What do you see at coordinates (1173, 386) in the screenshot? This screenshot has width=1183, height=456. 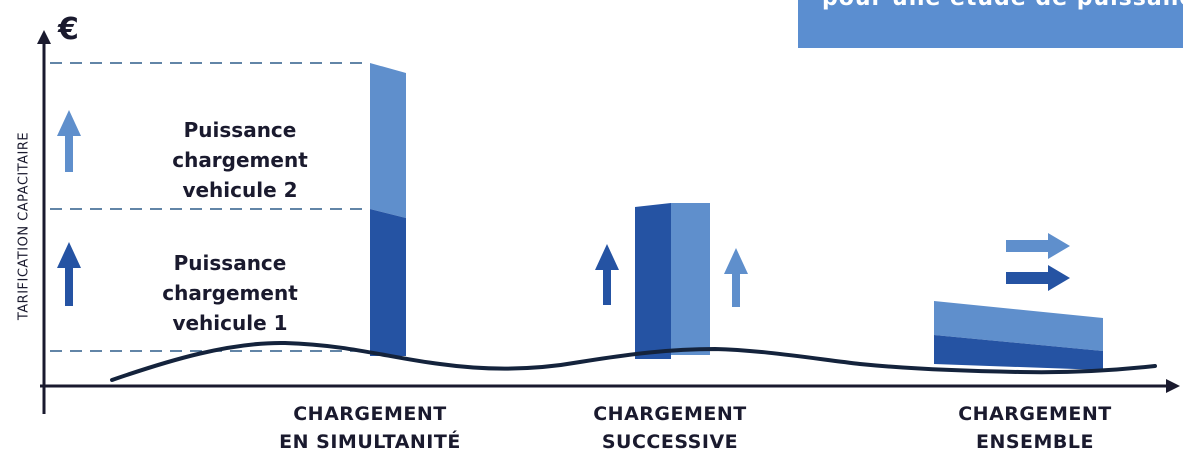 I see `x-axis-arrowhead` at bounding box center [1173, 386].